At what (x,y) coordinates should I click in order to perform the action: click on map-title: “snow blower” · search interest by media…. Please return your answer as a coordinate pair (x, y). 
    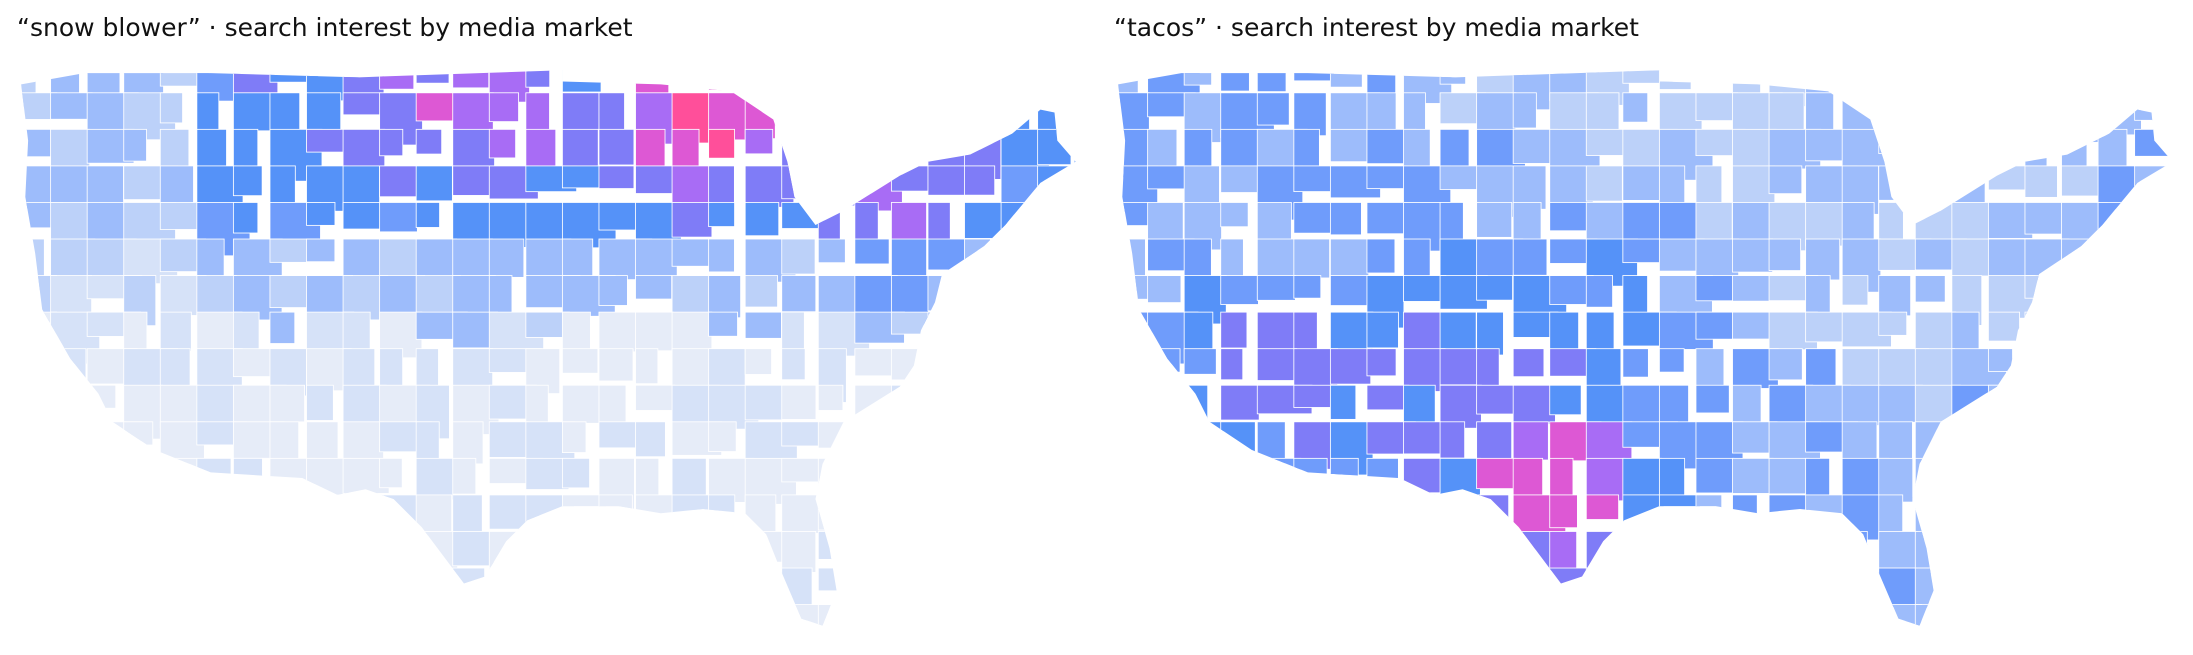
    Looking at the image, I should click on (325, 27).